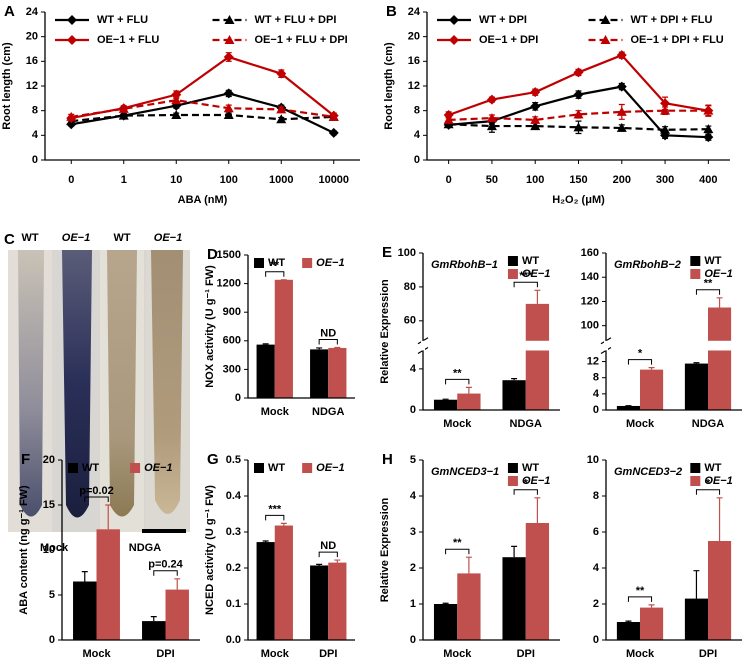 The width and height of the screenshot is (750, 668). I want to click on y-tick-label: 24, so click(414, 12).